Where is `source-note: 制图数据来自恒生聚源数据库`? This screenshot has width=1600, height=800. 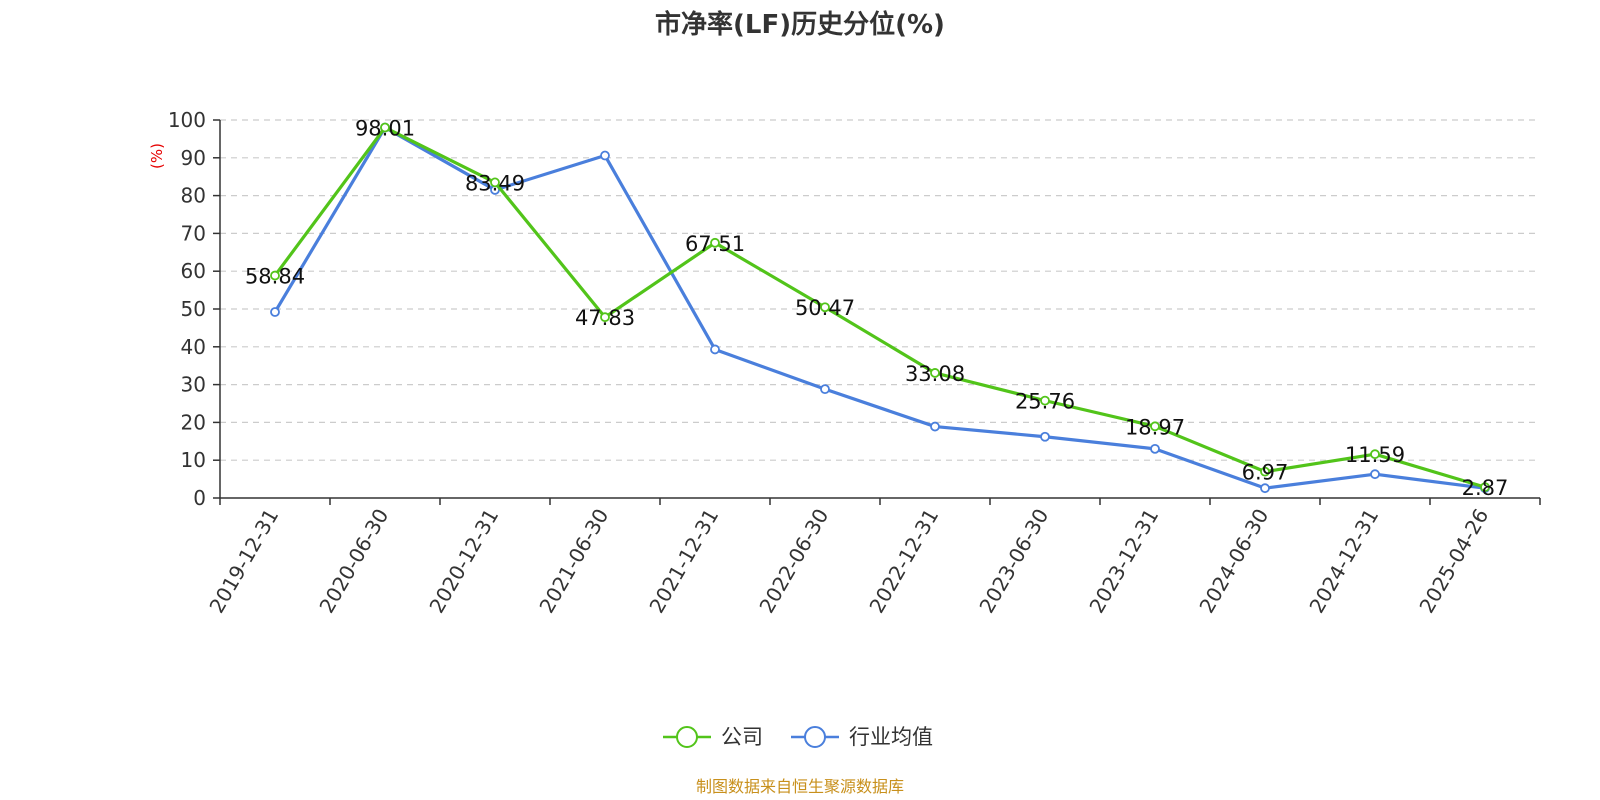 source-note: 制图数据来自恒生聚源数据库 is located at coordinates (800, 786).